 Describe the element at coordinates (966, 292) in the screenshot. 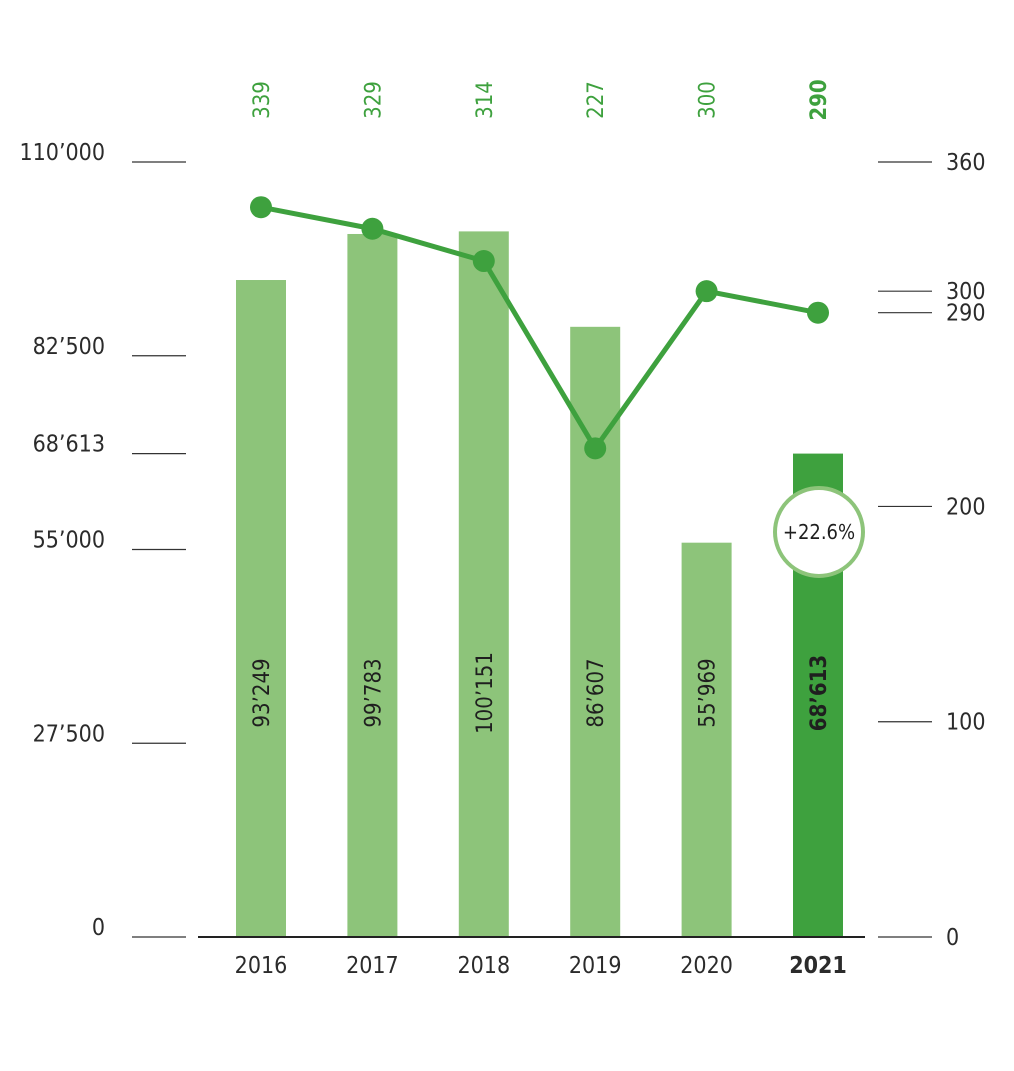

I see `right-axis-tick-label: 300` at that location.